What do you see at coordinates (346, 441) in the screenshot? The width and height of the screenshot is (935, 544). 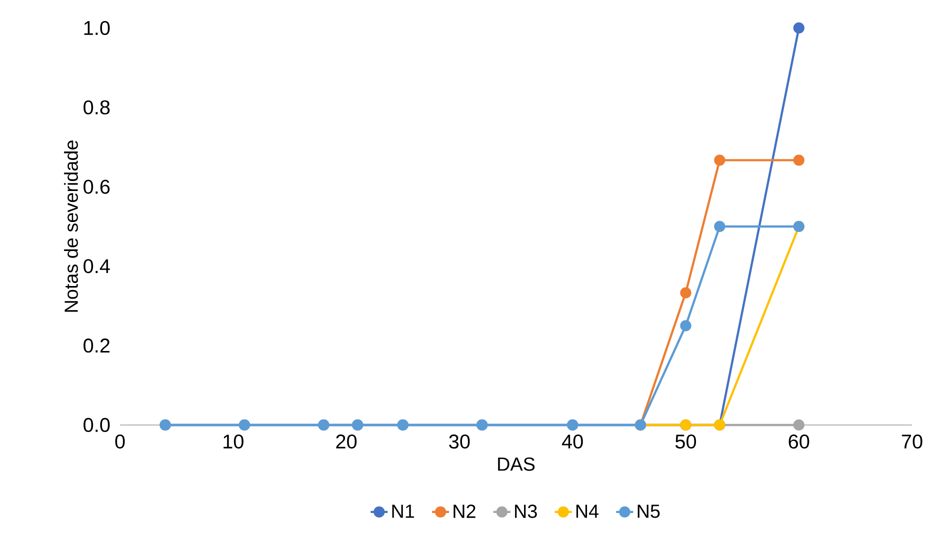 I see `x-tick-label: 20` at bounding box center [346, 441].